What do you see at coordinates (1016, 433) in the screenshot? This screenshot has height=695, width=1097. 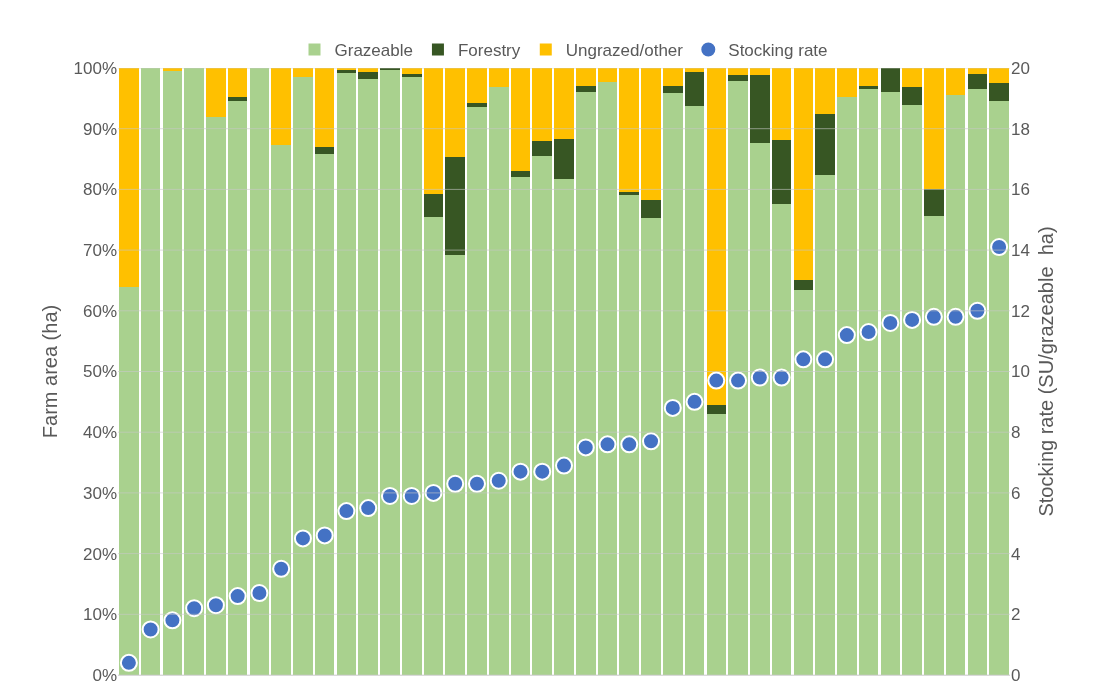 I see `y2-tick-label: 8` at bounding box center [1016, 433].